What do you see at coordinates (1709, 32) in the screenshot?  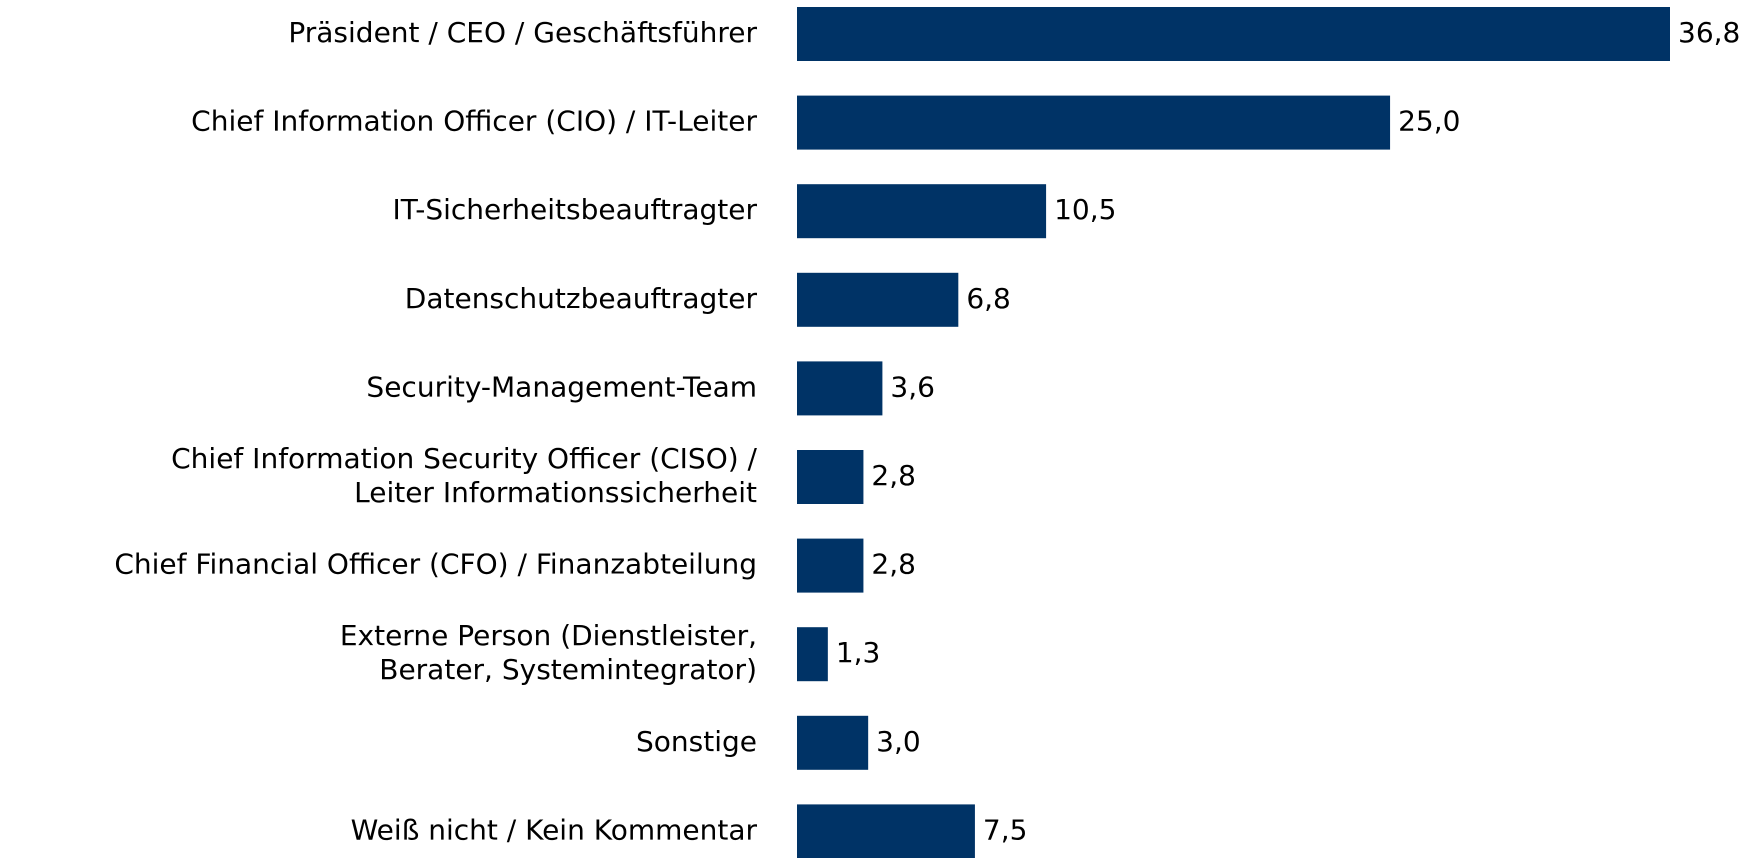 I see `value-label: 36,8` at bounding box center [1709, 32].